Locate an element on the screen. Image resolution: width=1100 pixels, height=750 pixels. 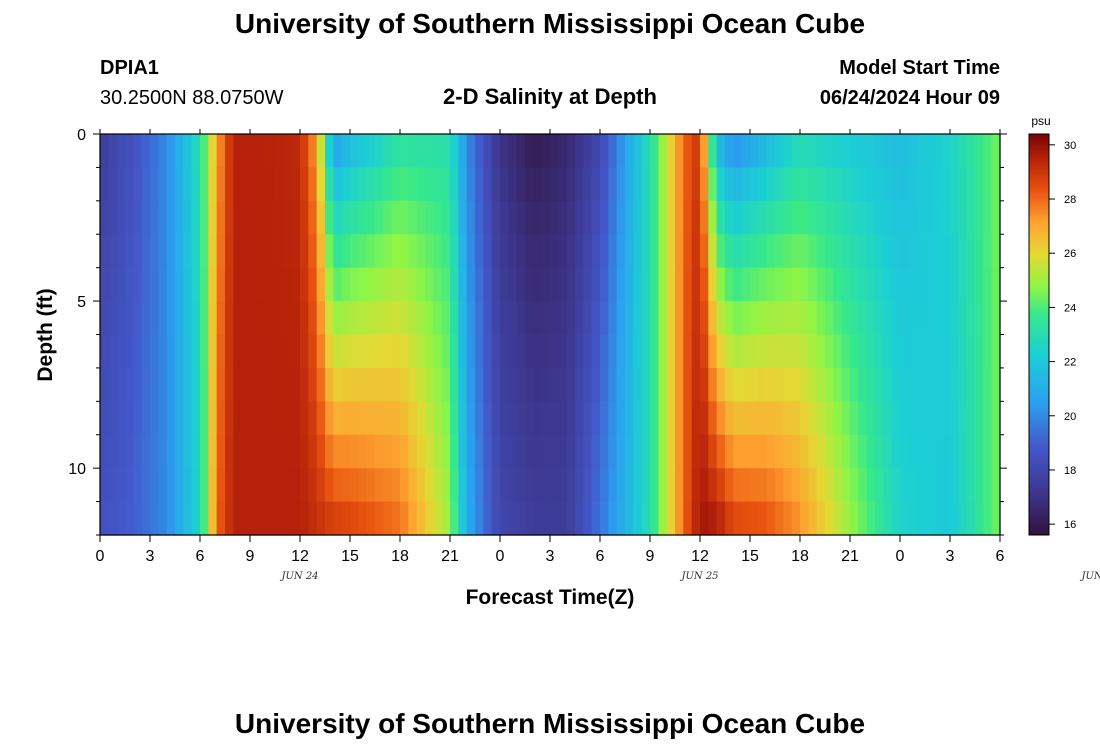
x-tick-label: 18 is located at coordinates (800, 556).